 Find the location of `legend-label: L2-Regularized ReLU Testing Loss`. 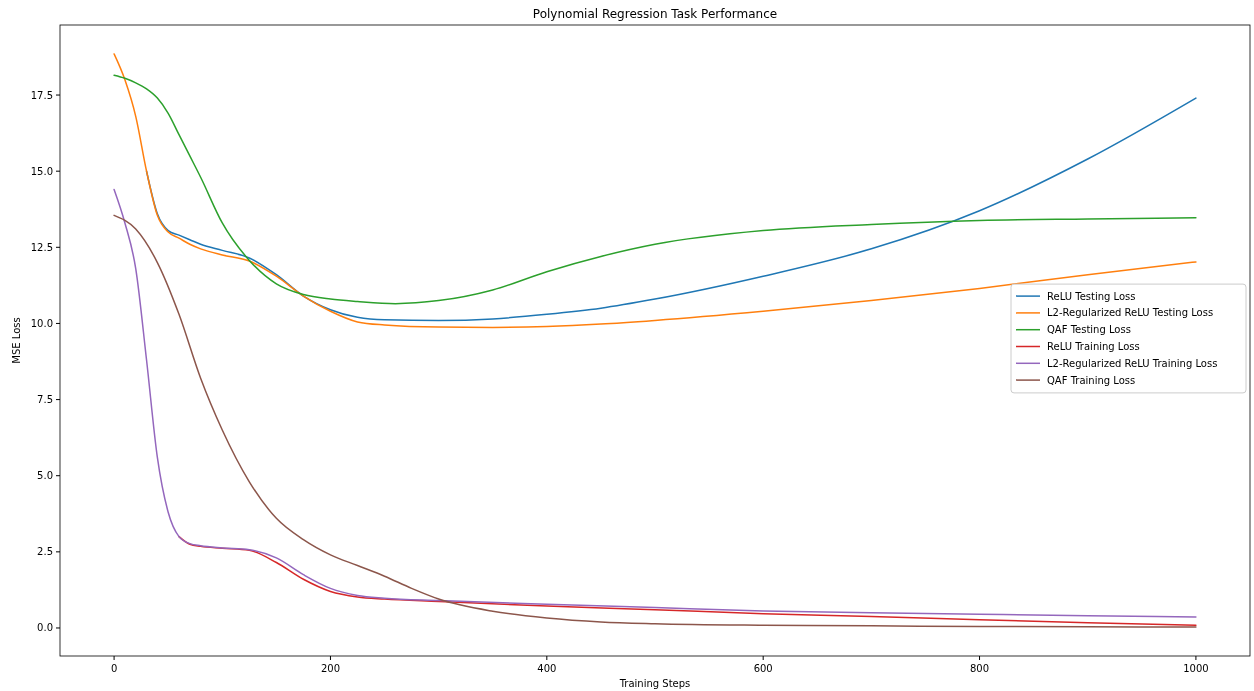

legend-label: L2-Regularized ReLU Testing Loss is located at coordinates (1130, 313).